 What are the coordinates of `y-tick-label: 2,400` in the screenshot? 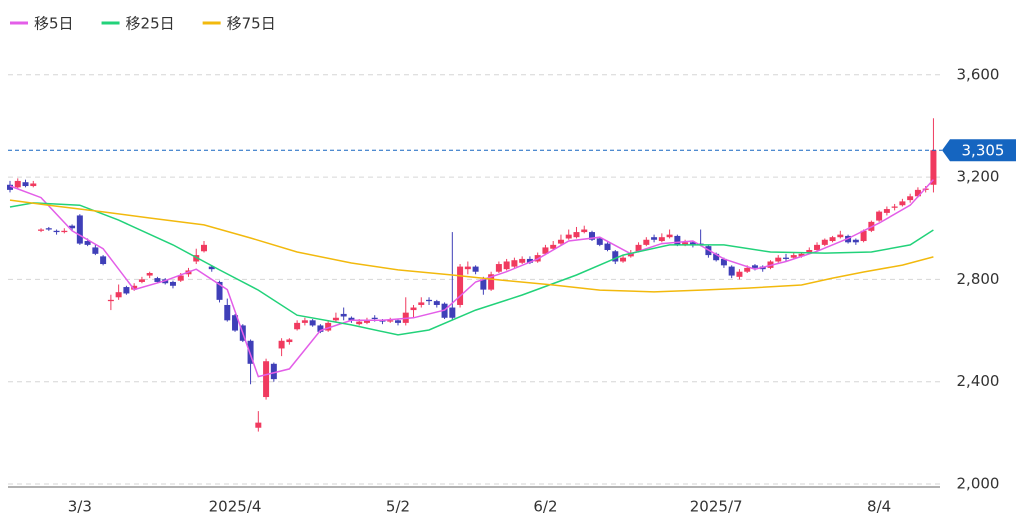 It's located at (978, 381).